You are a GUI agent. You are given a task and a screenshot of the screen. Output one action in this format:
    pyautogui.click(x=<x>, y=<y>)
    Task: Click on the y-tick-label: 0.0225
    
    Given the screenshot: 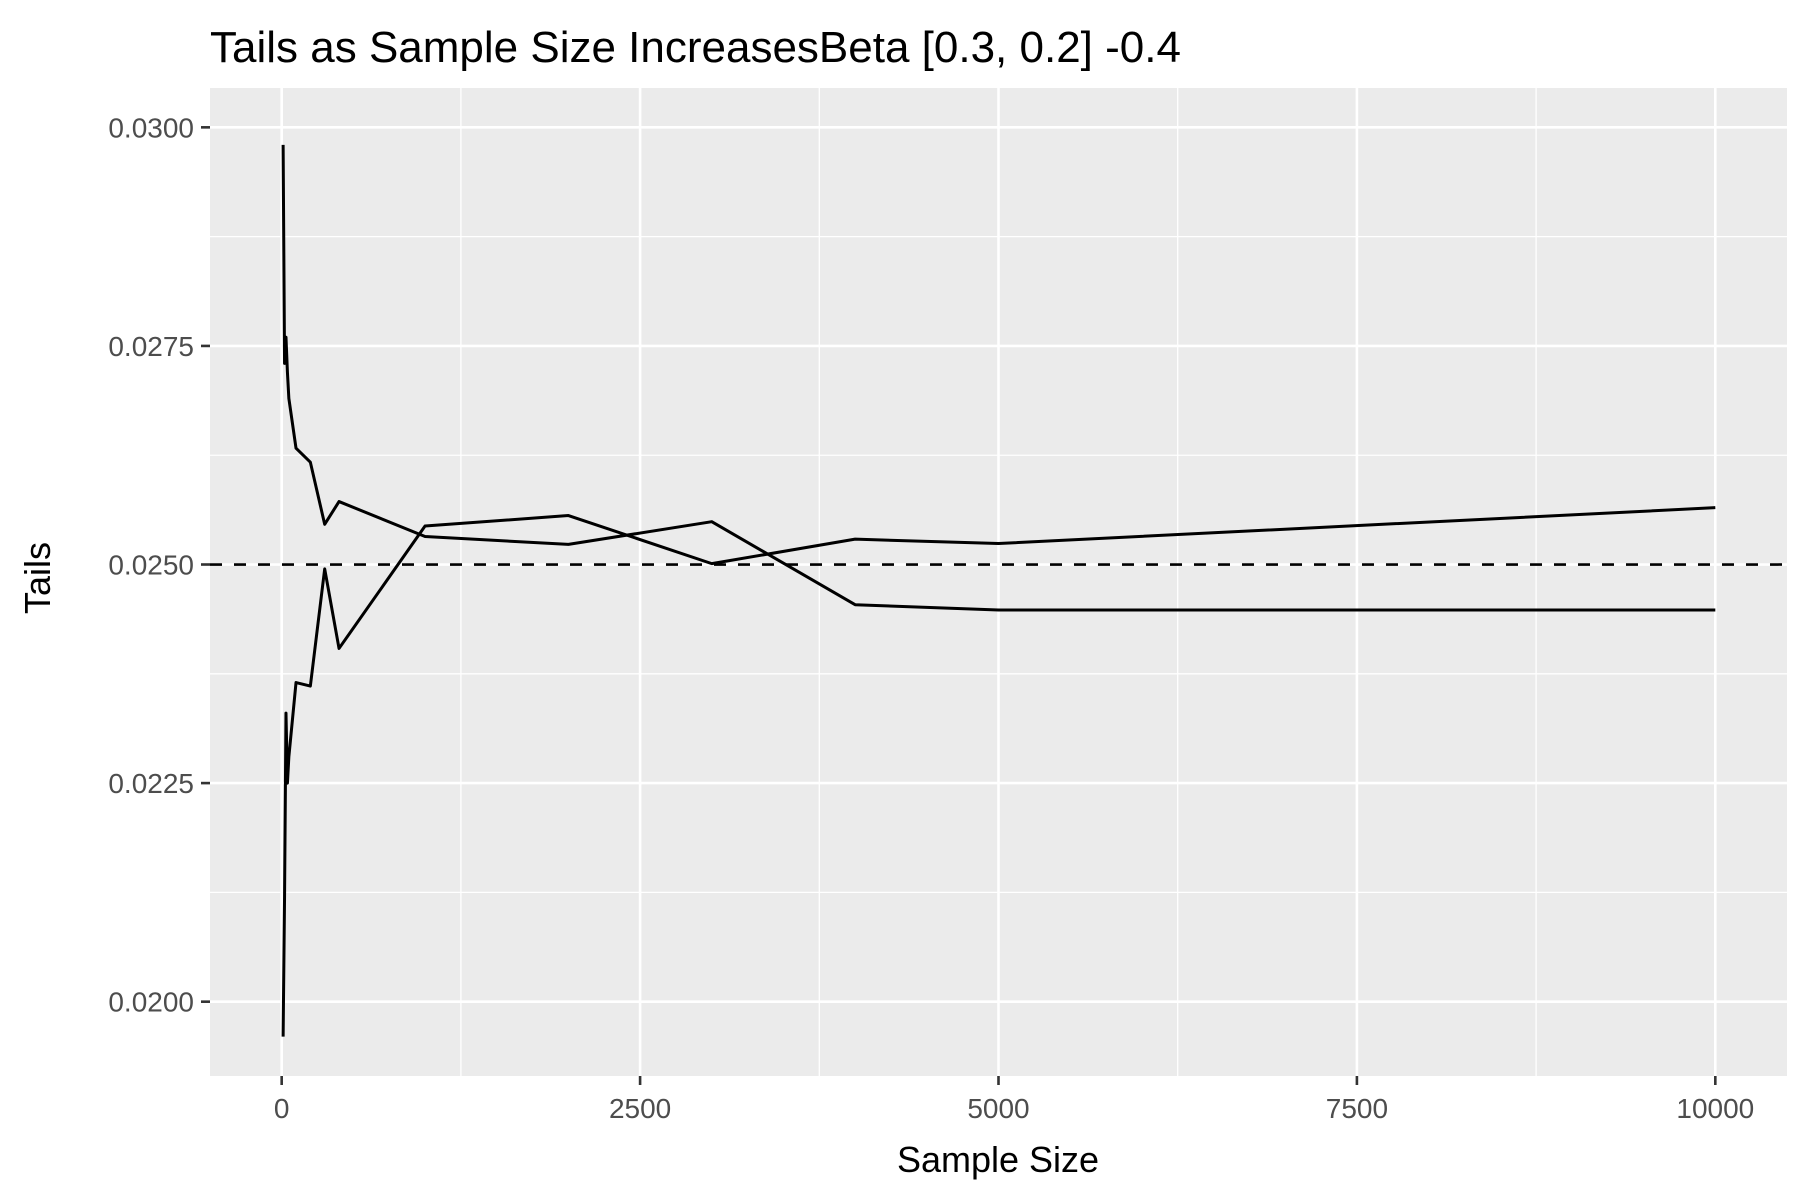 What is the action you would take?
    pyautogui.click(x=151, y=783)
    